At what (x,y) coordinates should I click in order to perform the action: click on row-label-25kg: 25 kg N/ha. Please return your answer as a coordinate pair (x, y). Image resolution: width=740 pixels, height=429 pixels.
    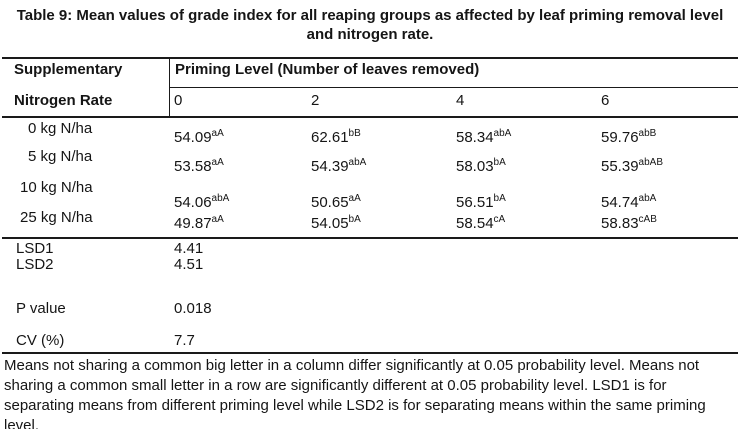
    Looking at the image, I should click on (56, 217).